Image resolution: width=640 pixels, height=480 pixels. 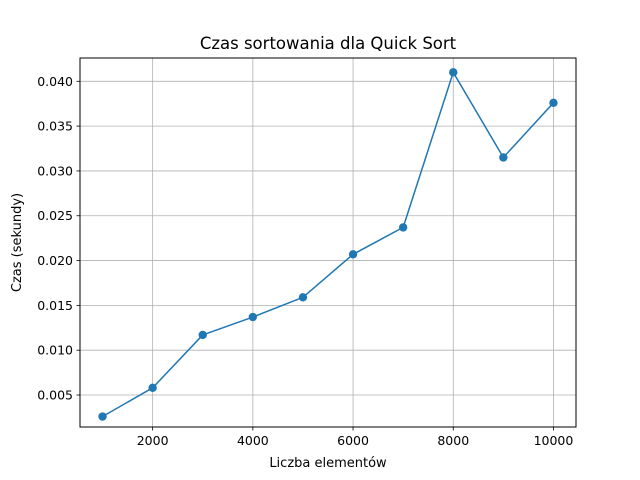 I want to click on y-tick-label: 0.005, so click(x=55, y=395).